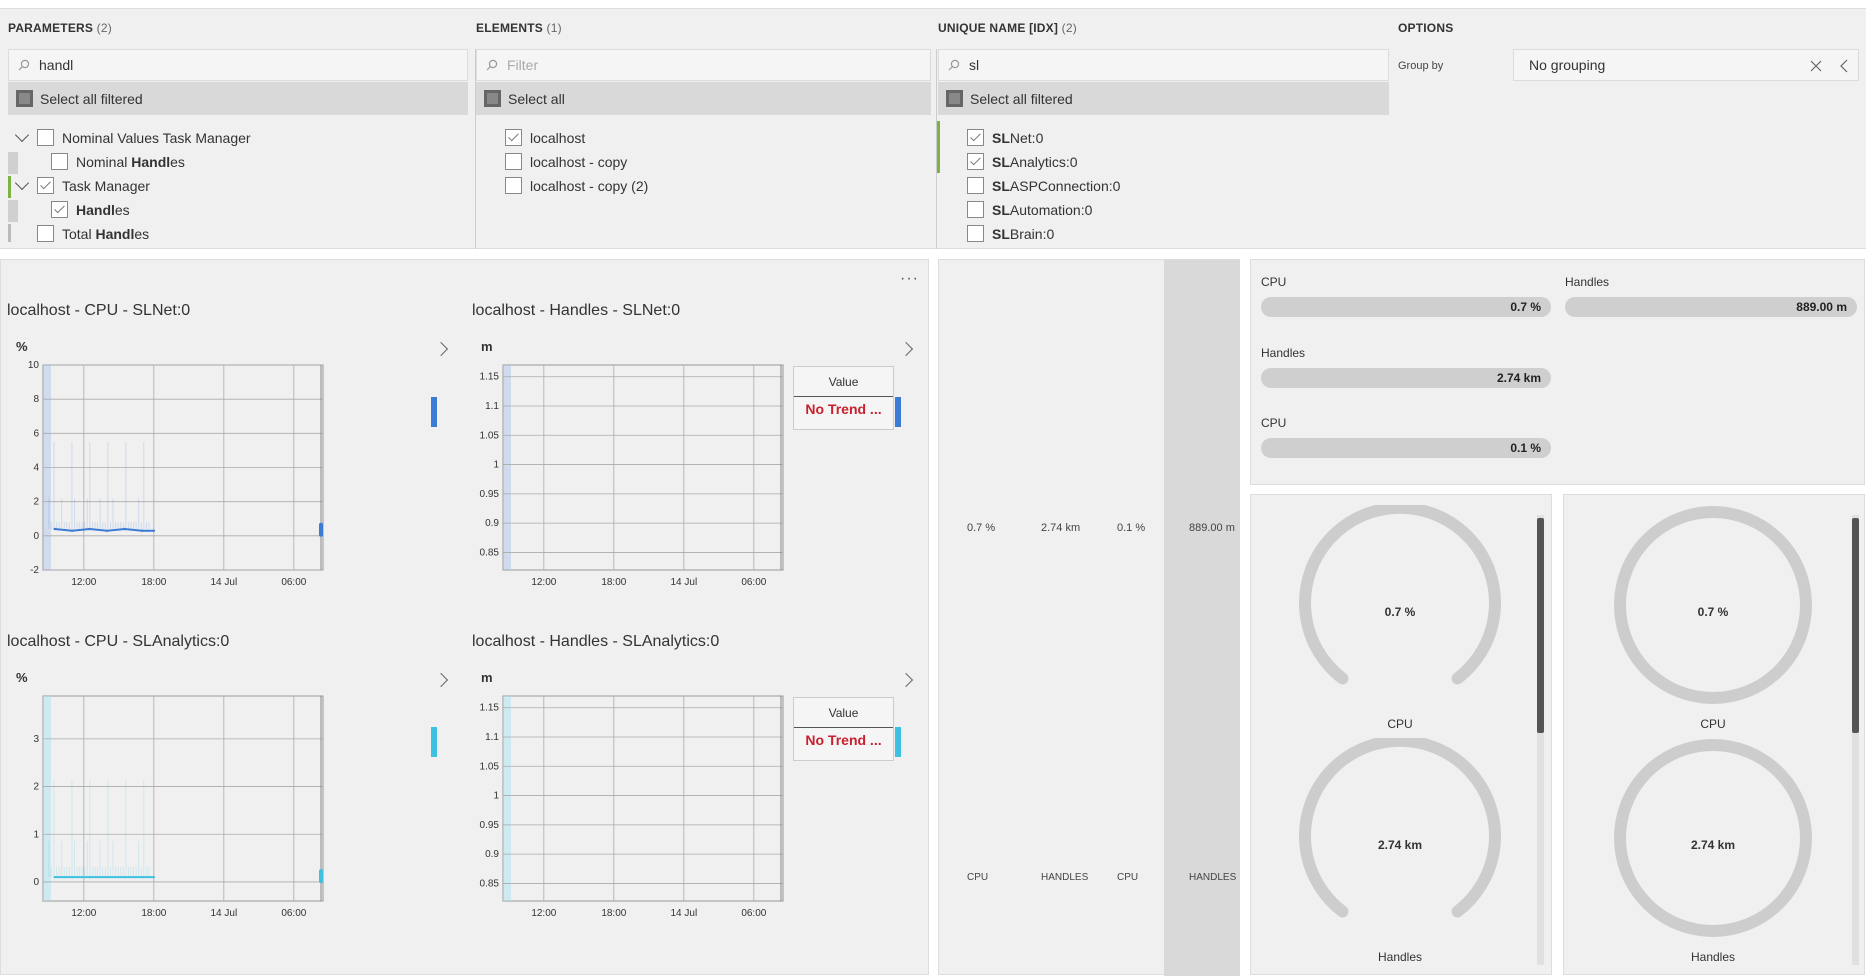 This screenshot has height=979, width=1868. What do you see at coordinates (1406, 307) in the screenshot?
I see `value-bar: 0.7 %` at bounding box center [1406, 307].